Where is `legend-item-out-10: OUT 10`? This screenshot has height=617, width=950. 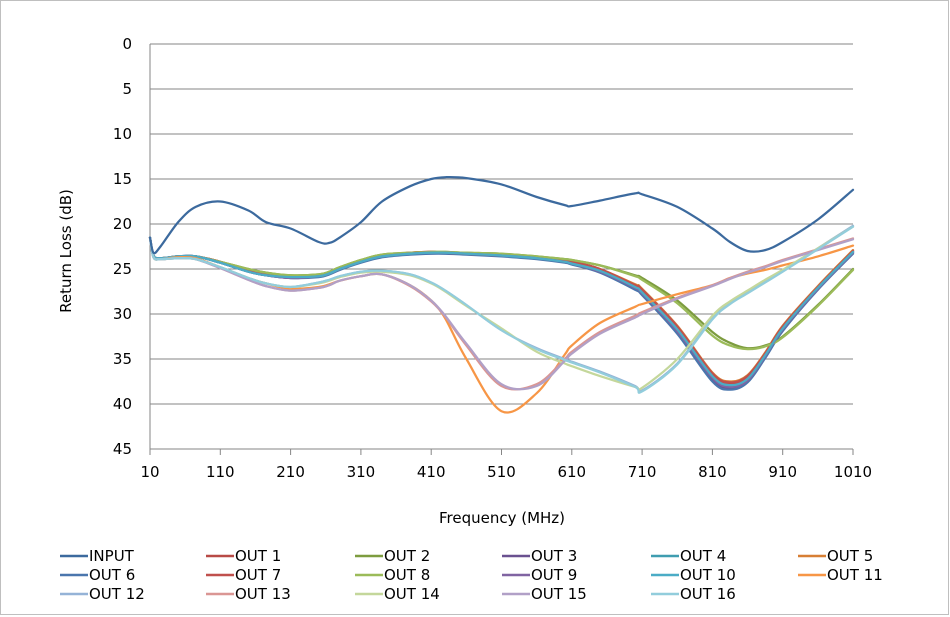 legend-item-out-10: OUT 10 is located at coordinates (693, 575).